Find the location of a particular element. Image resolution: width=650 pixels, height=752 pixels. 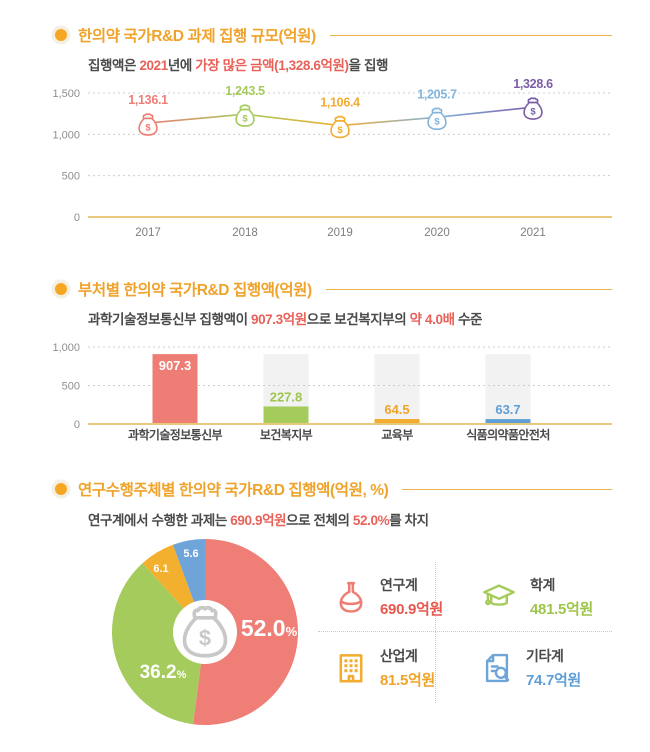

x-axis-year-label: 2021 is located at coordinates (533, 233).